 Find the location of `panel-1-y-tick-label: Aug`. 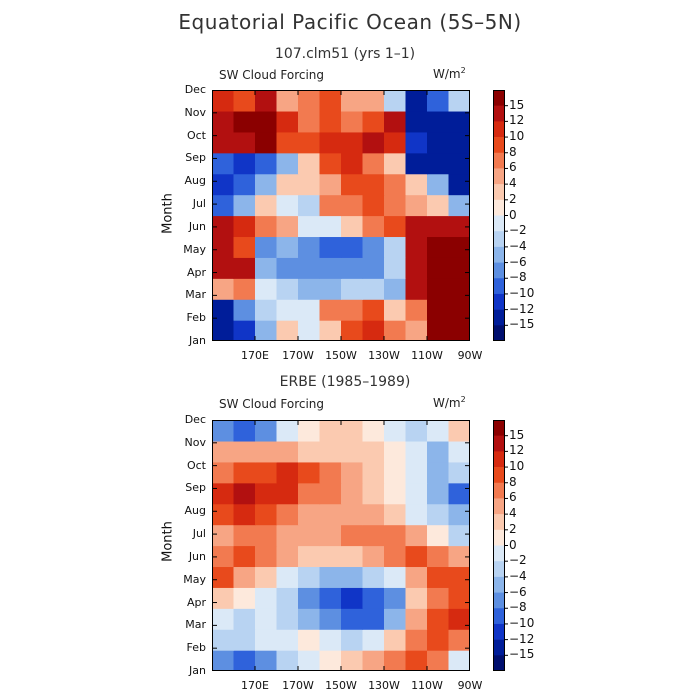

panel-1-y-tick-label: Aug is located at coordinates (195, 181).